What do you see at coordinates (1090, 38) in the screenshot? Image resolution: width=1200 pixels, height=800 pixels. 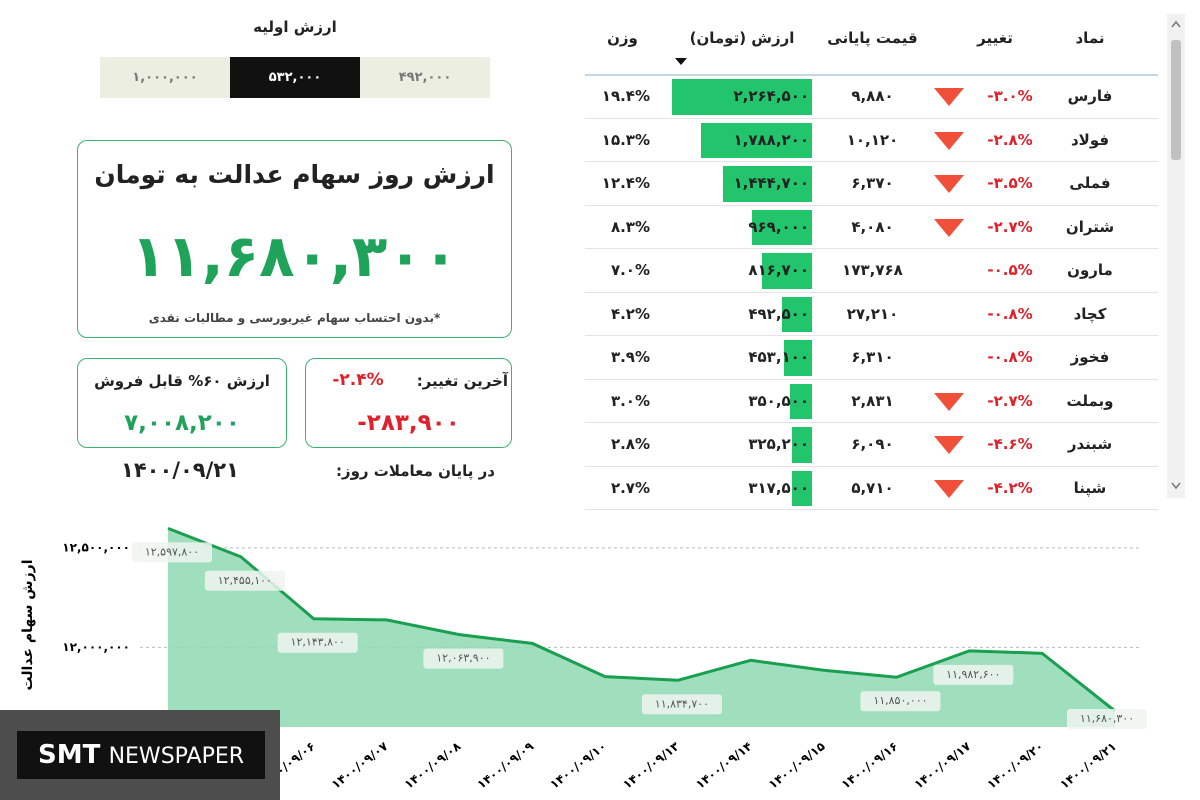 I see `column-header: نماد` at bounding box center [1090, 38].